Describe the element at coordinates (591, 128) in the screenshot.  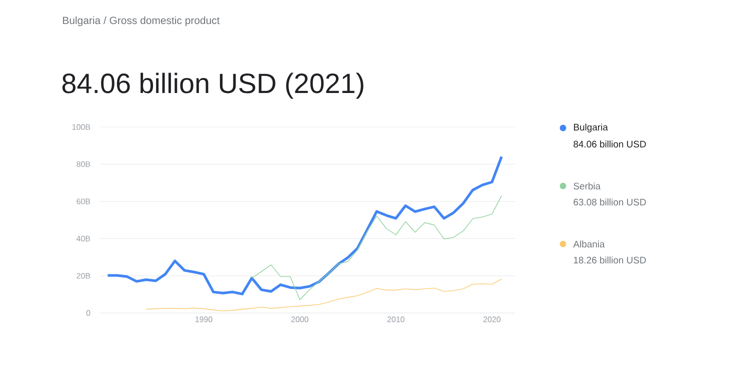
I see `legend-label: Bulgaria` at that location.